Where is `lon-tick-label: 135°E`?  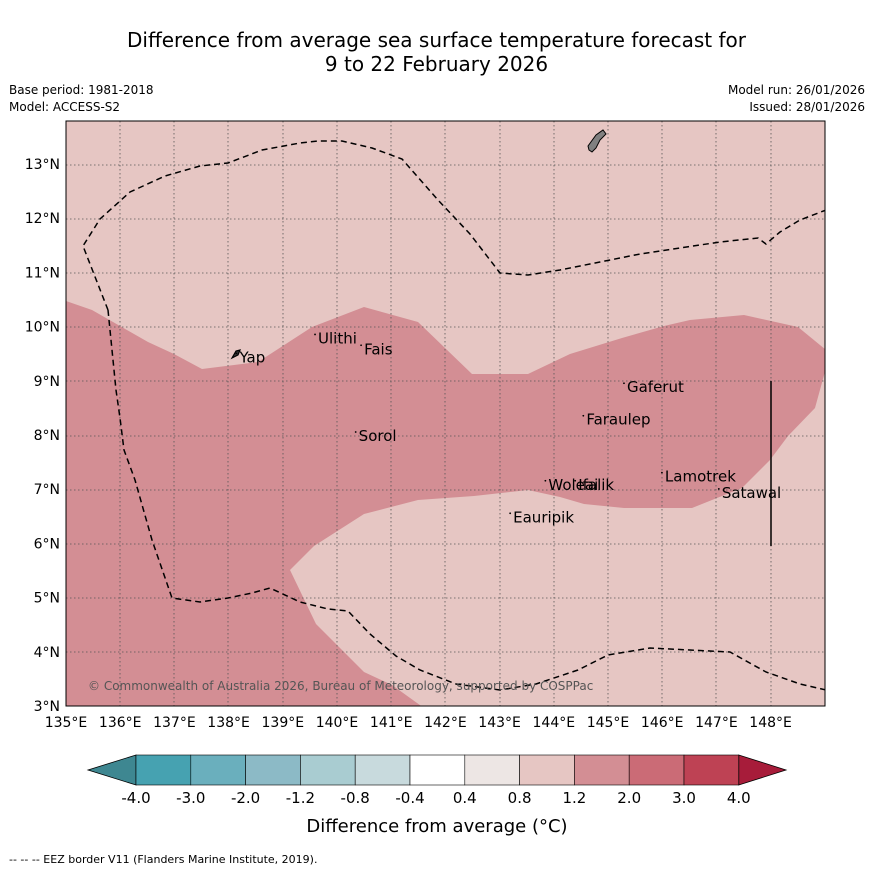 lon-tick-label: 135°E is located at coordinates (66, 723).